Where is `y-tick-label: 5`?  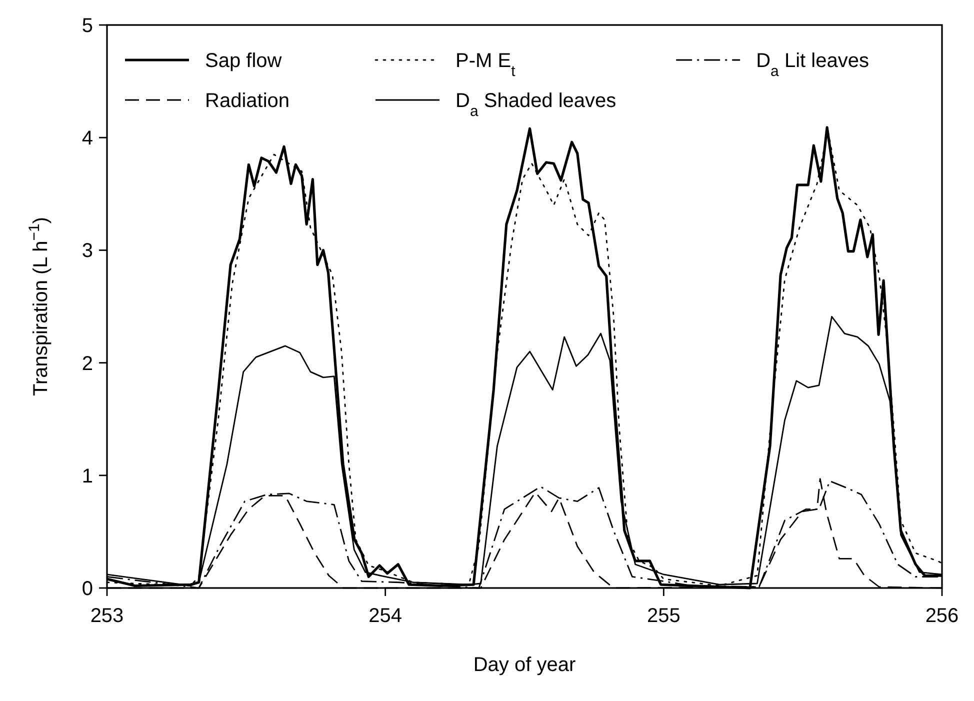
y-tick-label: 5 is located at coordinates (87, 26).